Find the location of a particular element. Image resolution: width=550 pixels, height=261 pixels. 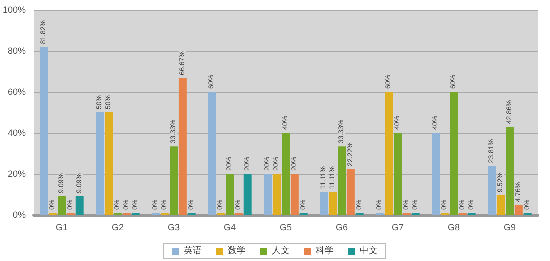

x-tick-label: G8 is located at coordinates (454, 227).